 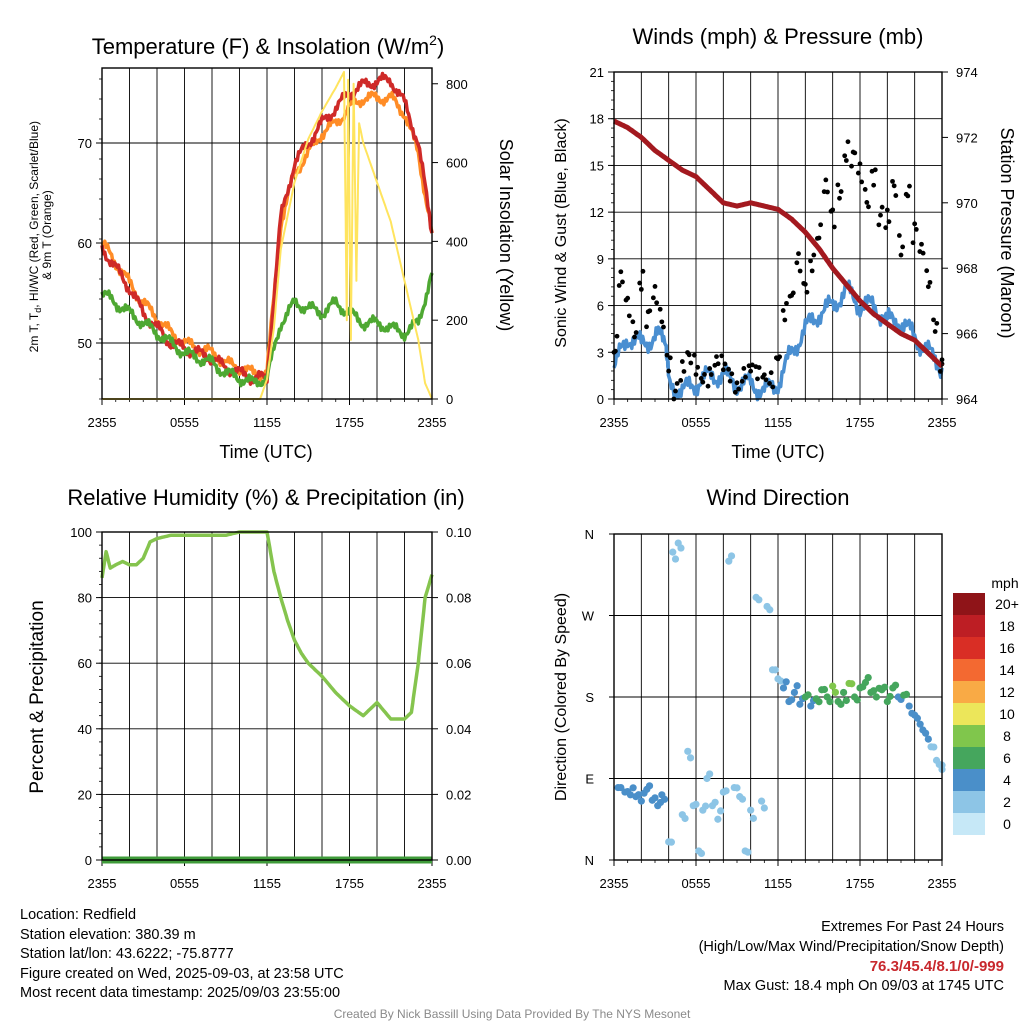 What do you see at coordinates (85, 343) in the screenshot?
I see `y-tick-label: 50` at bounding box center [85, 343].